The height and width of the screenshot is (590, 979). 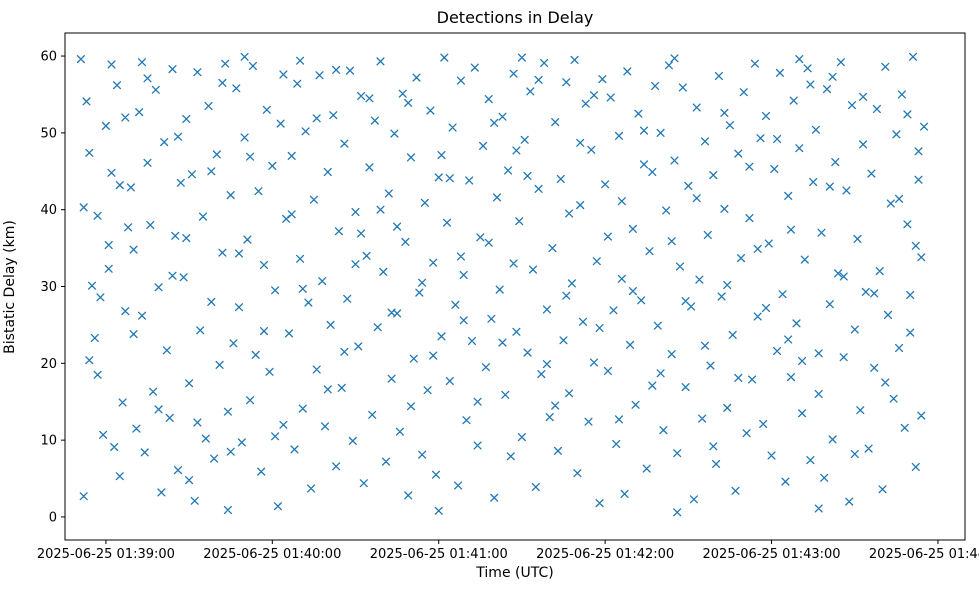 I want to click on y-tick-label: 40, so click(x=48, y=210).